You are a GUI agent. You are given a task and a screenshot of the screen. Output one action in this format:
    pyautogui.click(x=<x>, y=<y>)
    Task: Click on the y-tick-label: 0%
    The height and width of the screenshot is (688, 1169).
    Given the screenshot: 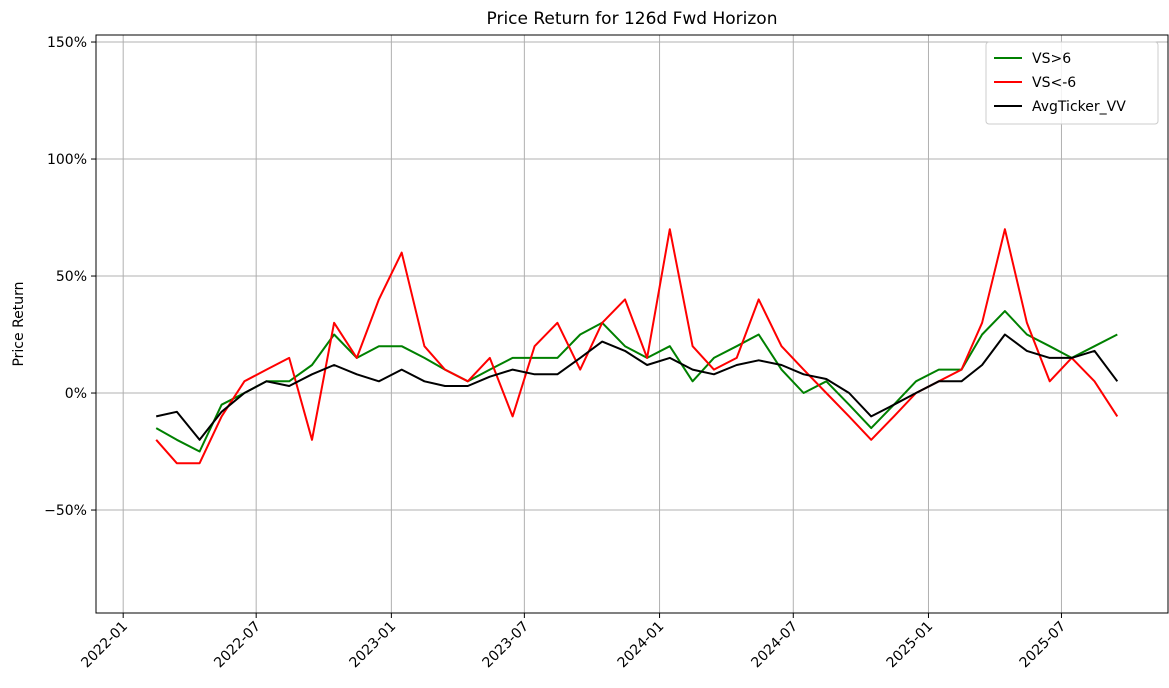 What is the action you would take?
    pyautogui.click(x=76, y=394)
    